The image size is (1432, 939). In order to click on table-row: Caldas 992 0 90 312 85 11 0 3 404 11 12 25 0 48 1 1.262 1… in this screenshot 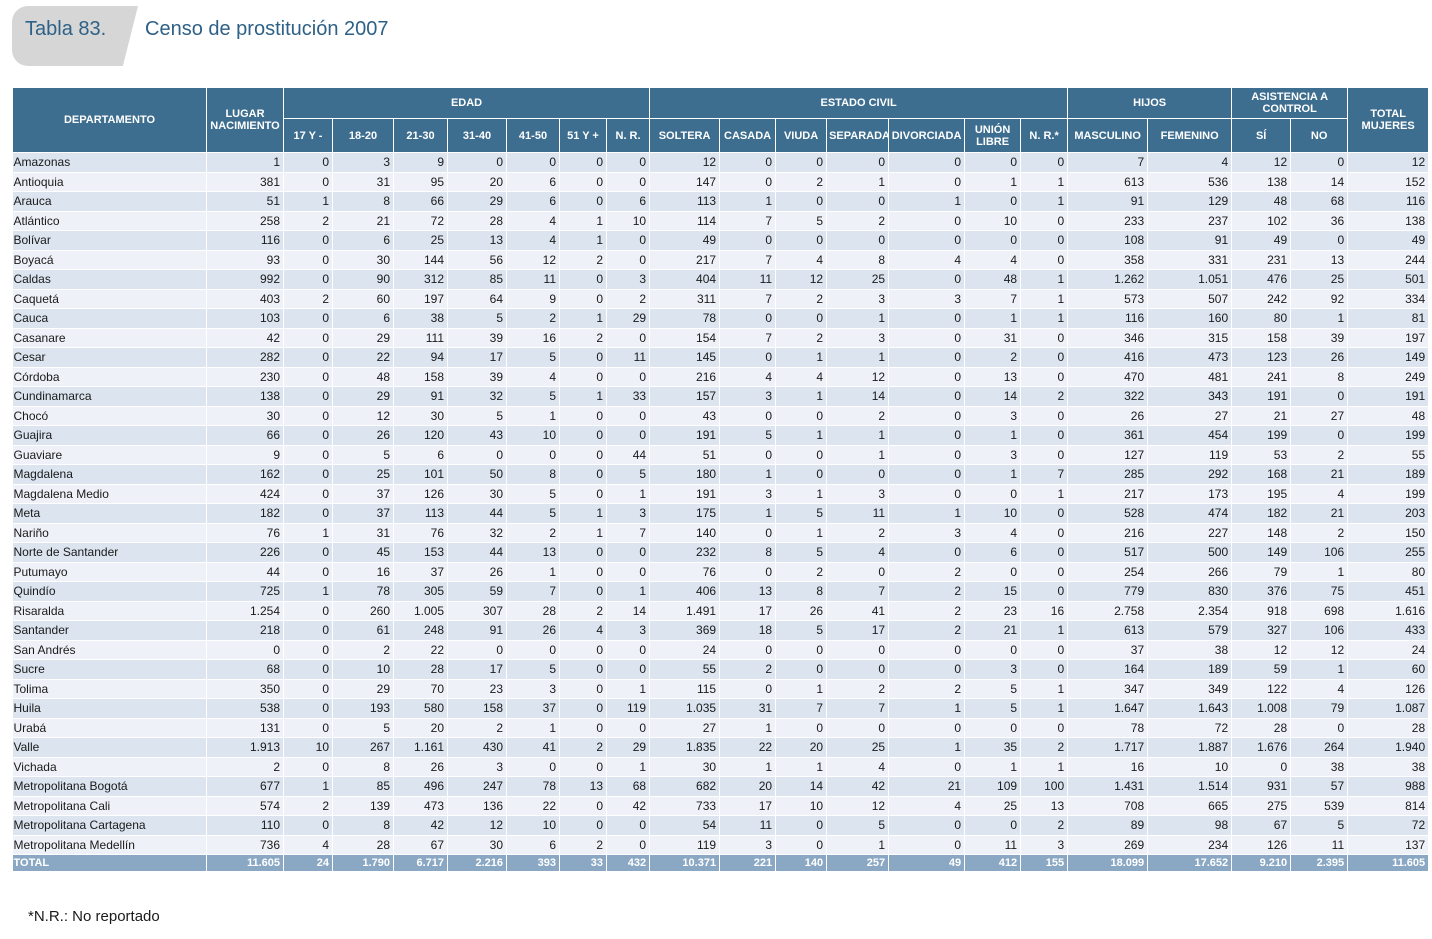, I will do `click(721, 279)`.